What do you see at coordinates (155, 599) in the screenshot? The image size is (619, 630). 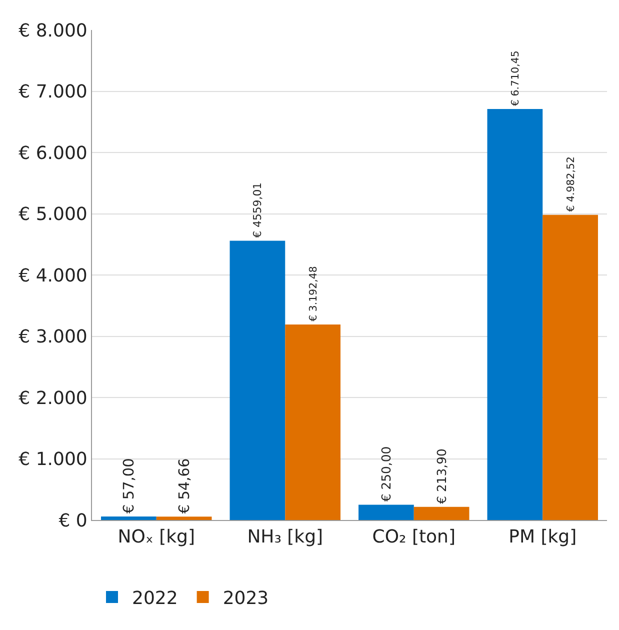 I see `legend-label: 2022` at bounding box center [155, 599].